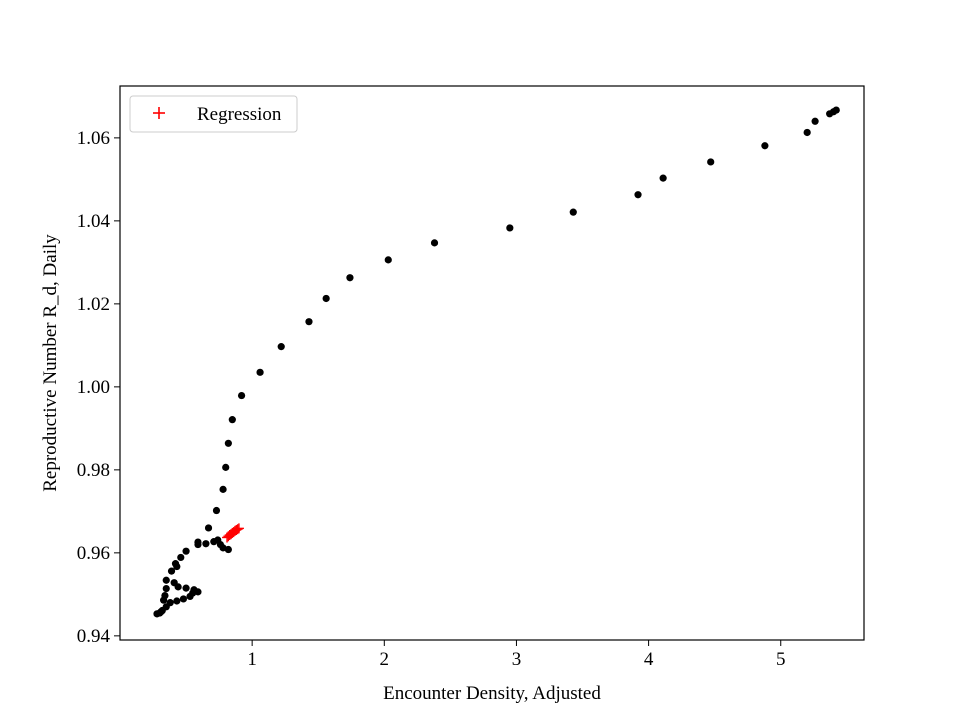 The width and height of the screenshot is (960, 720). Describe the element at coordinates (239, 114) in the screenshot. I see `legend-label-regression: Regression` at that location.